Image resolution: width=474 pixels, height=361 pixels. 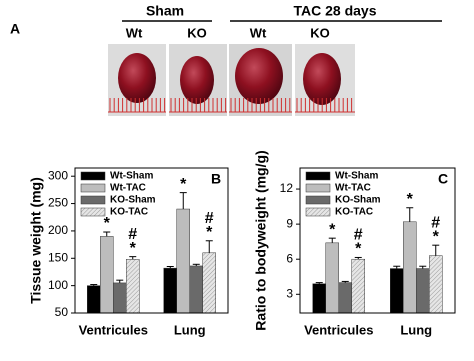 What do you see at coordinates (58, 230) in the screenshot?
I see `y-tick-label: 200` at bounding box center [58, 230].